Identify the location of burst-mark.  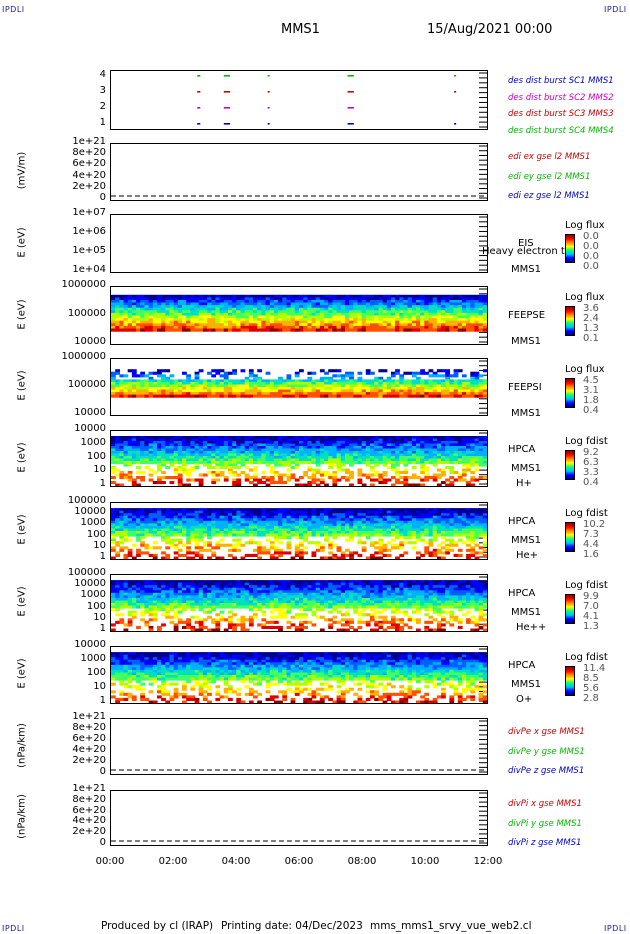
(227, 76).